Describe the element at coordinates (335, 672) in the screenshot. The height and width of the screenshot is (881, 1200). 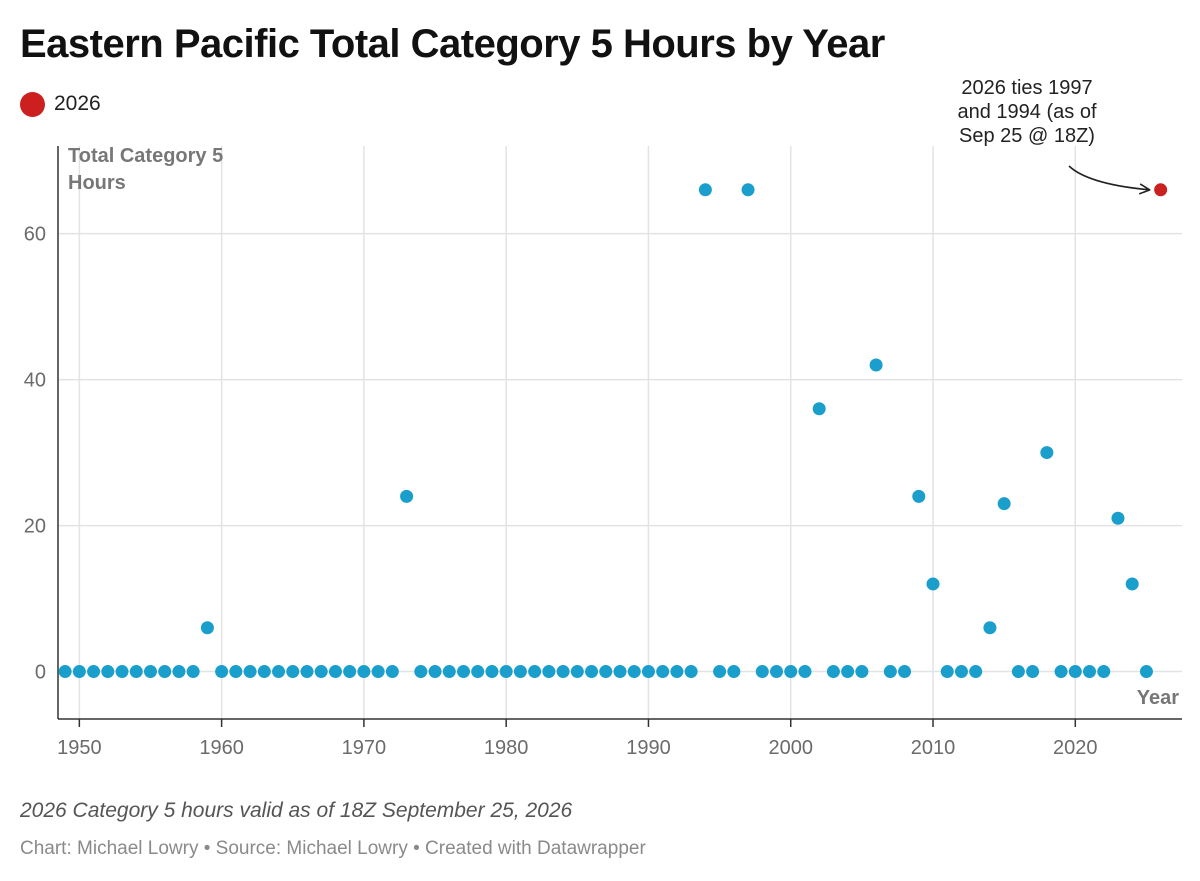
I see `data-point-1968` at that location.